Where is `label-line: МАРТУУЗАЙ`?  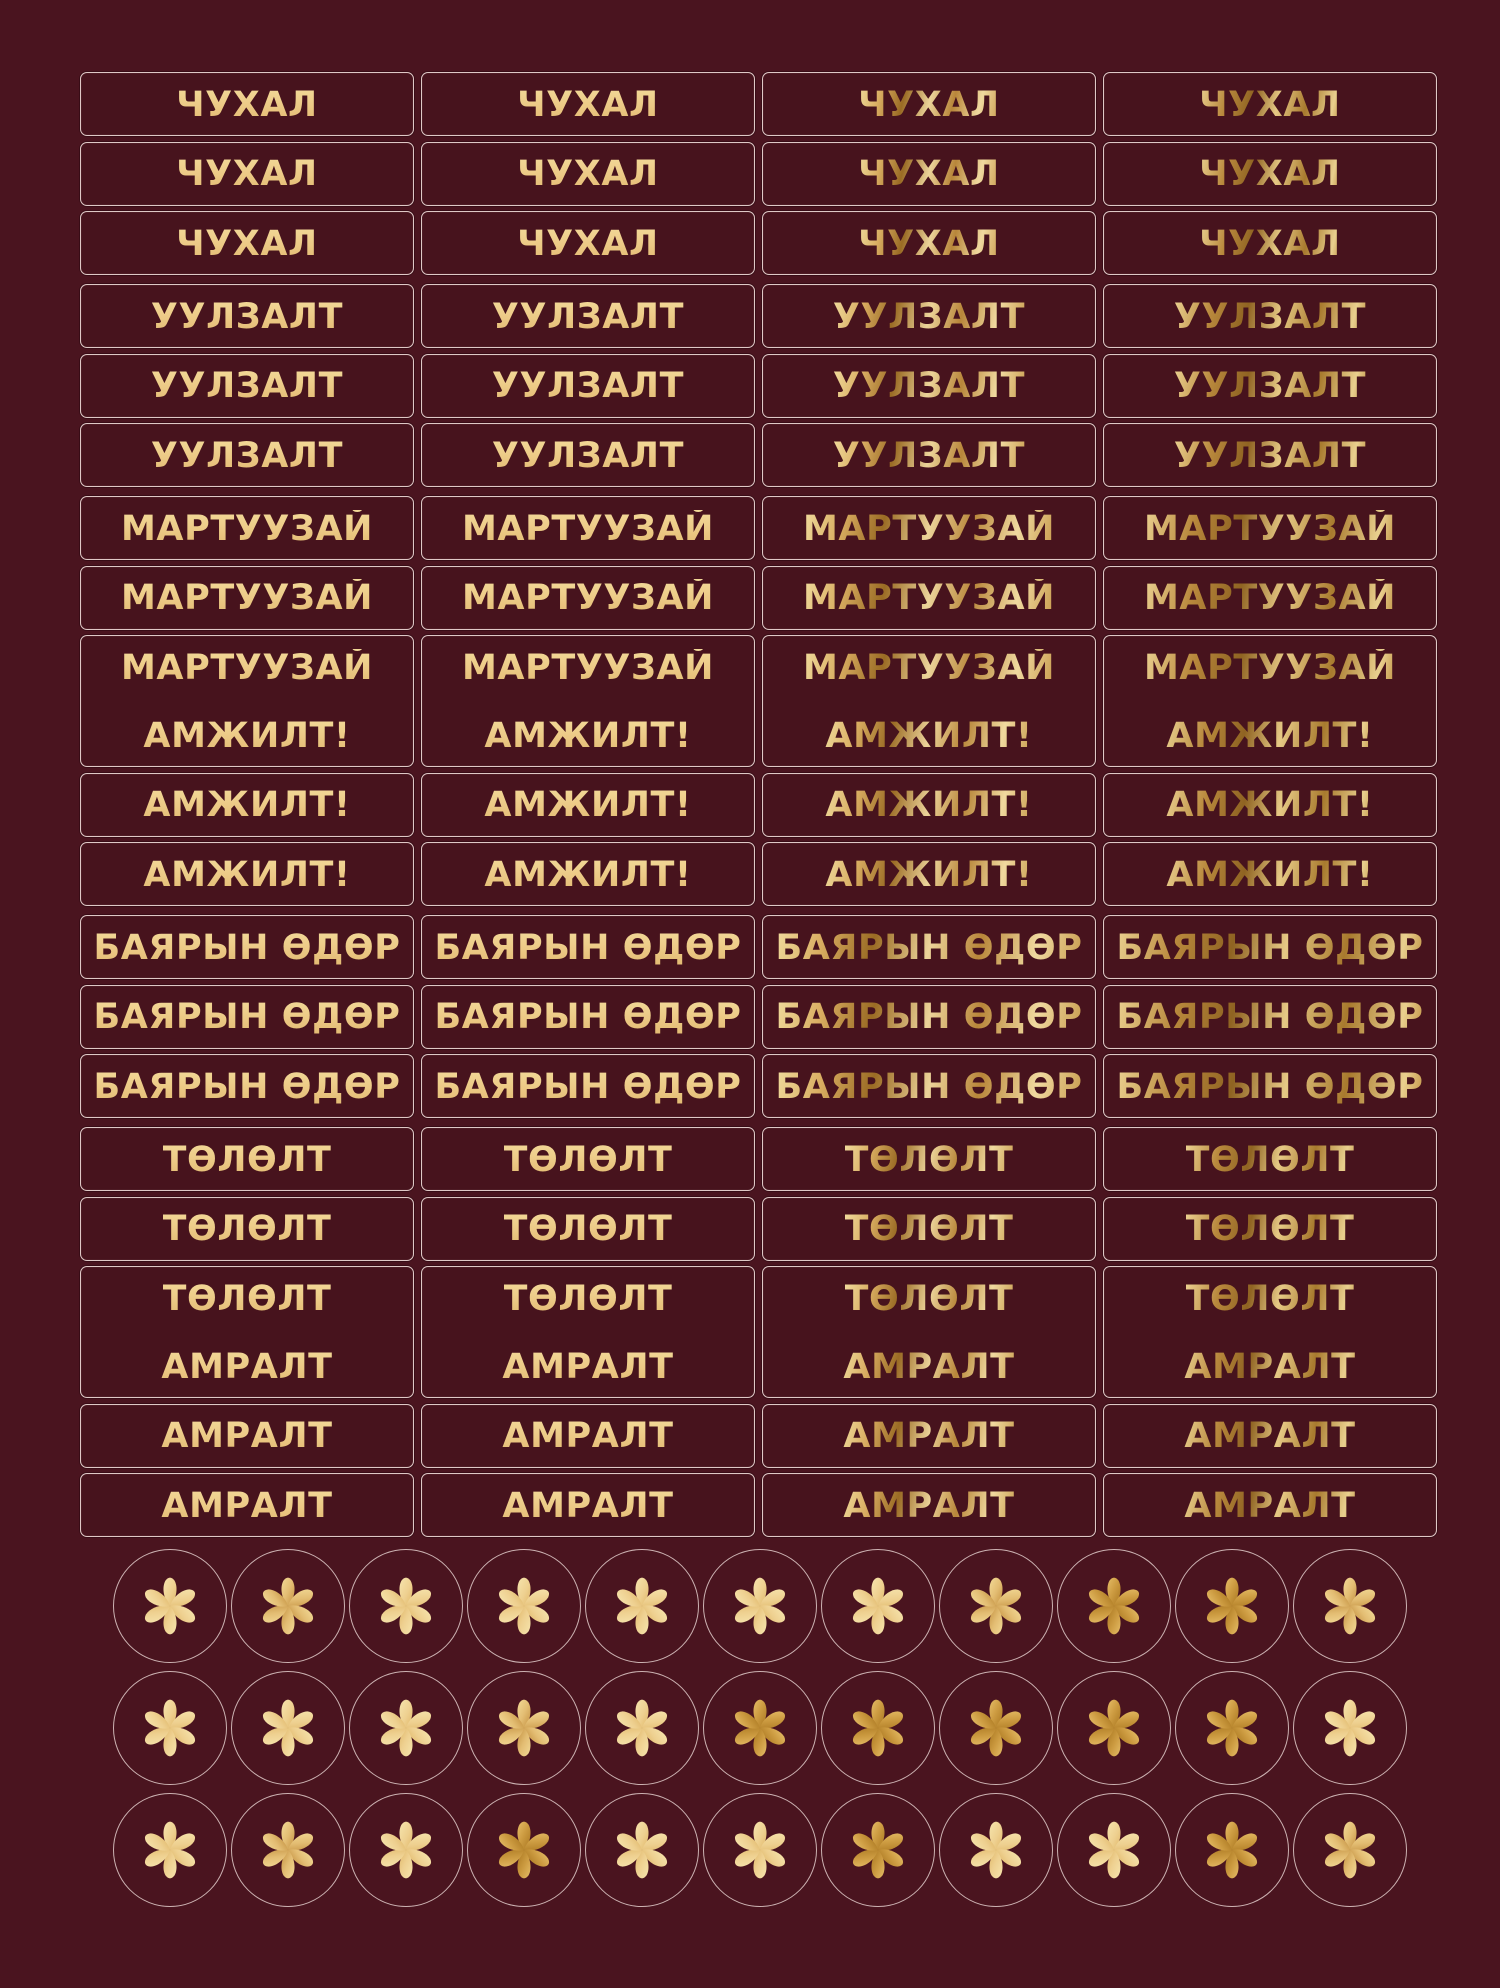
label-line: МАРТУУЗАЙ is located at coordinates (1270, 667).